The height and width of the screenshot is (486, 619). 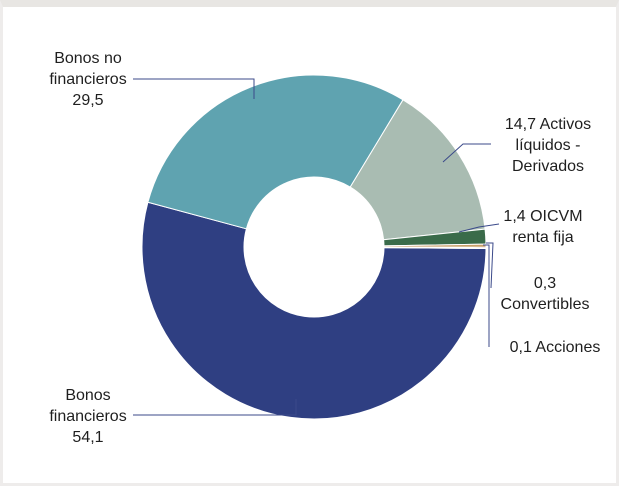 I want to click on slice-label-1-line-1: financieros, so click(x=87, y=79).